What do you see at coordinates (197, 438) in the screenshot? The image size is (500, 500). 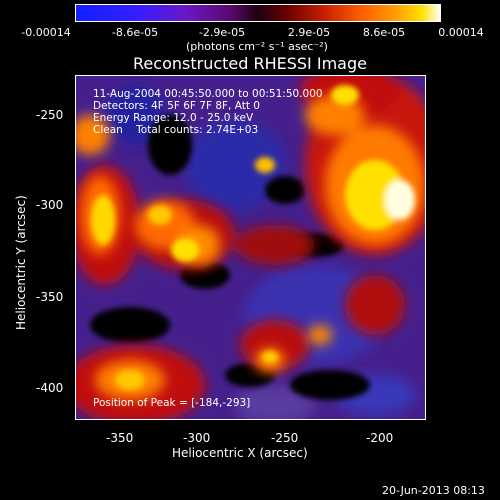 I see `x-tick-label: -300` at bounding box center [197, 438].